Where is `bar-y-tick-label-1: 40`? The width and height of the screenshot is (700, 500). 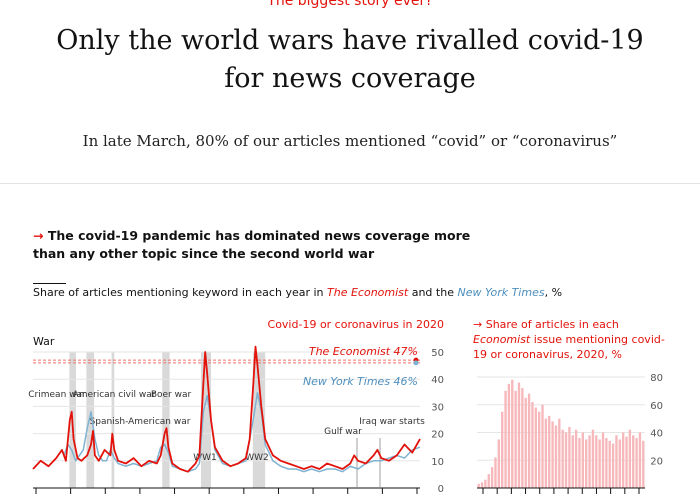 bar-y-tick-label-1: 40 is located at coordinates (656, 434).